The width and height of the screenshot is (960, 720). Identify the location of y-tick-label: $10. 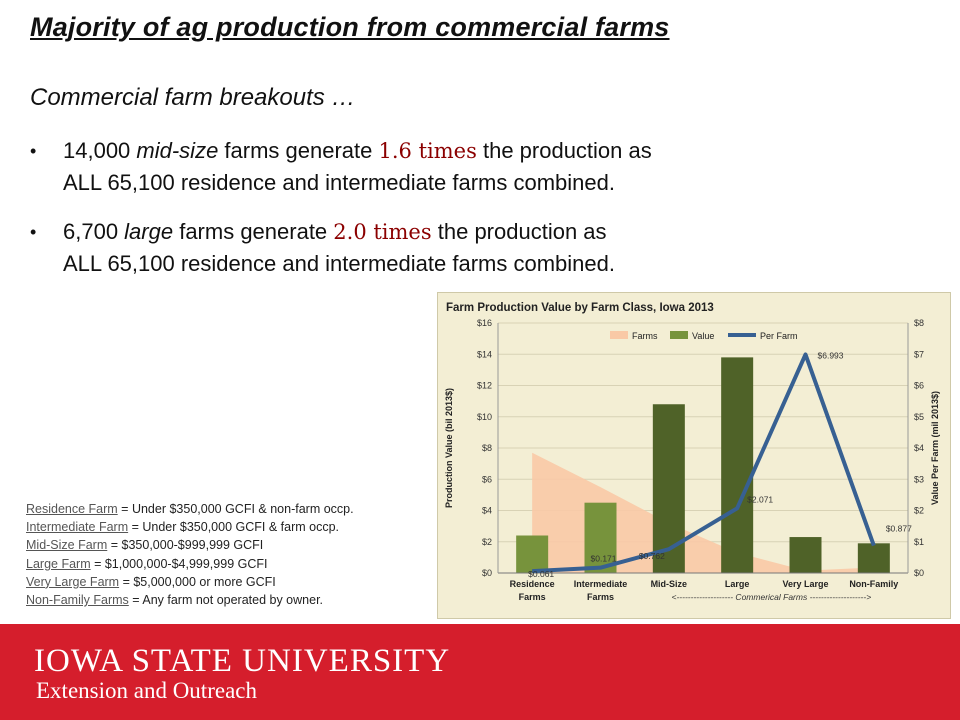
(484, 417).